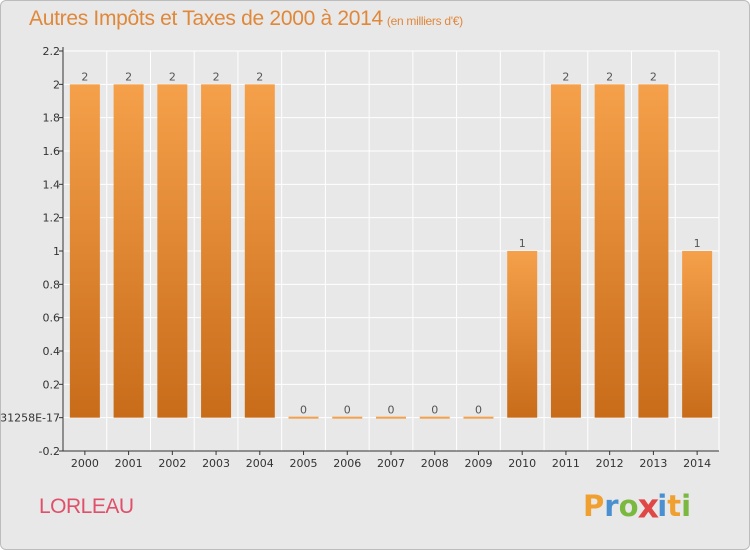 The height and width of the screenshot is (550, 750). What do you see at coordinates (52, 151) in the screenshot?
I see `y-tick-label: 1.6` at bounding box center [52, 151].